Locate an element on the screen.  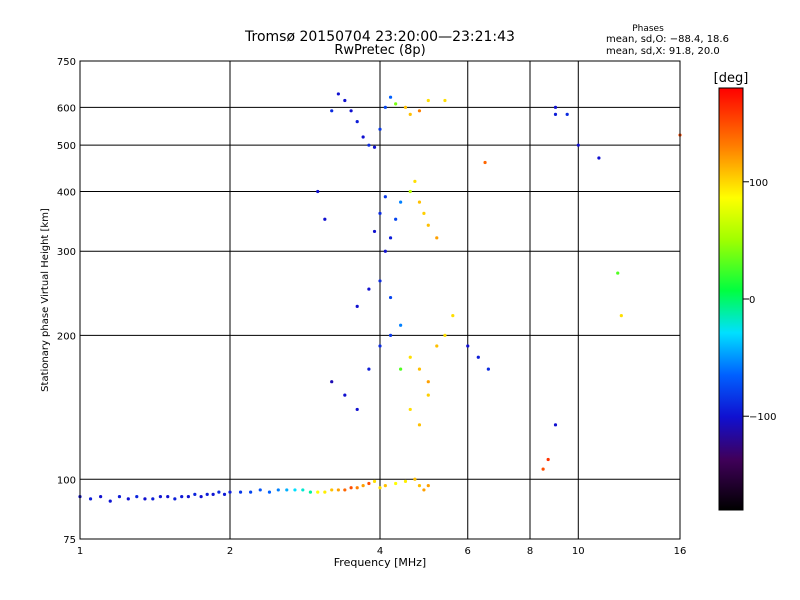
colorbar-ticks: −100 0 100 is located at coordinates (759, 300).